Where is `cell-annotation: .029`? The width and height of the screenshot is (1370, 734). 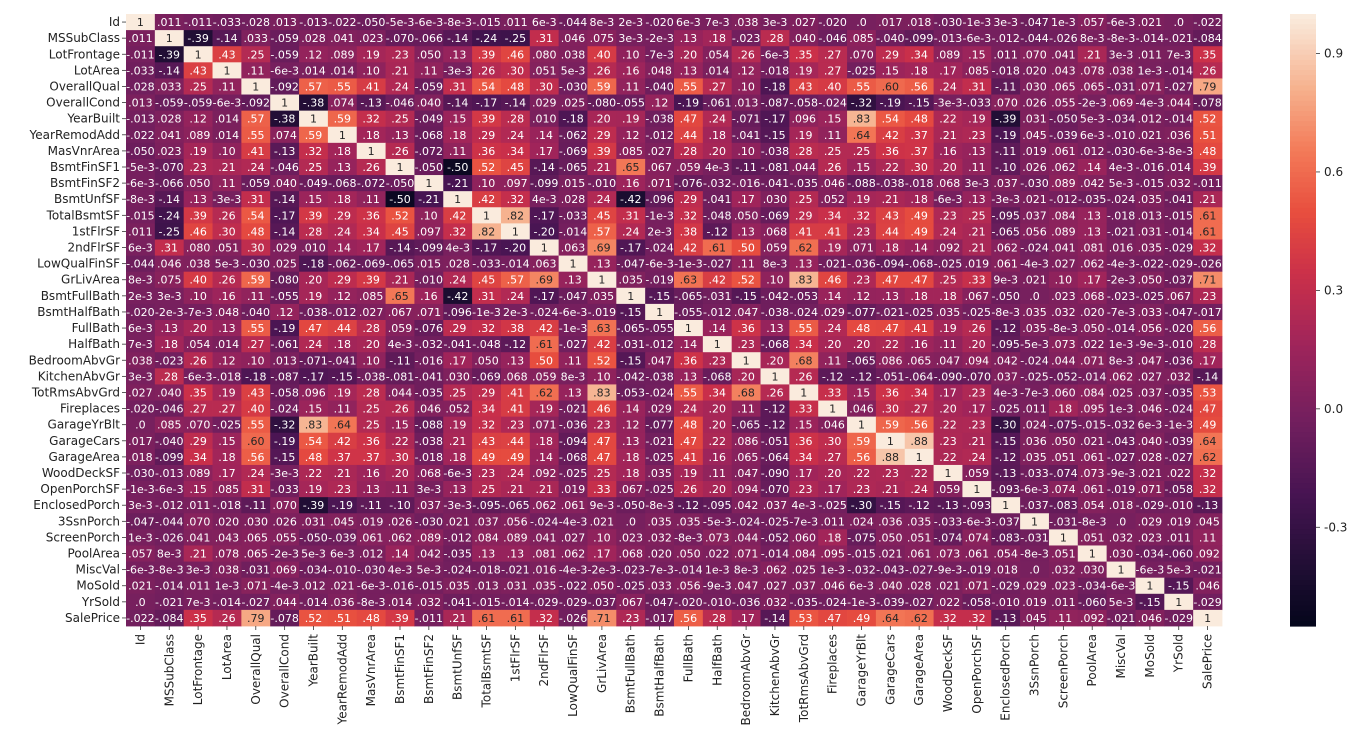 cell-annotation: .029 is located at coordinates (659, 409).